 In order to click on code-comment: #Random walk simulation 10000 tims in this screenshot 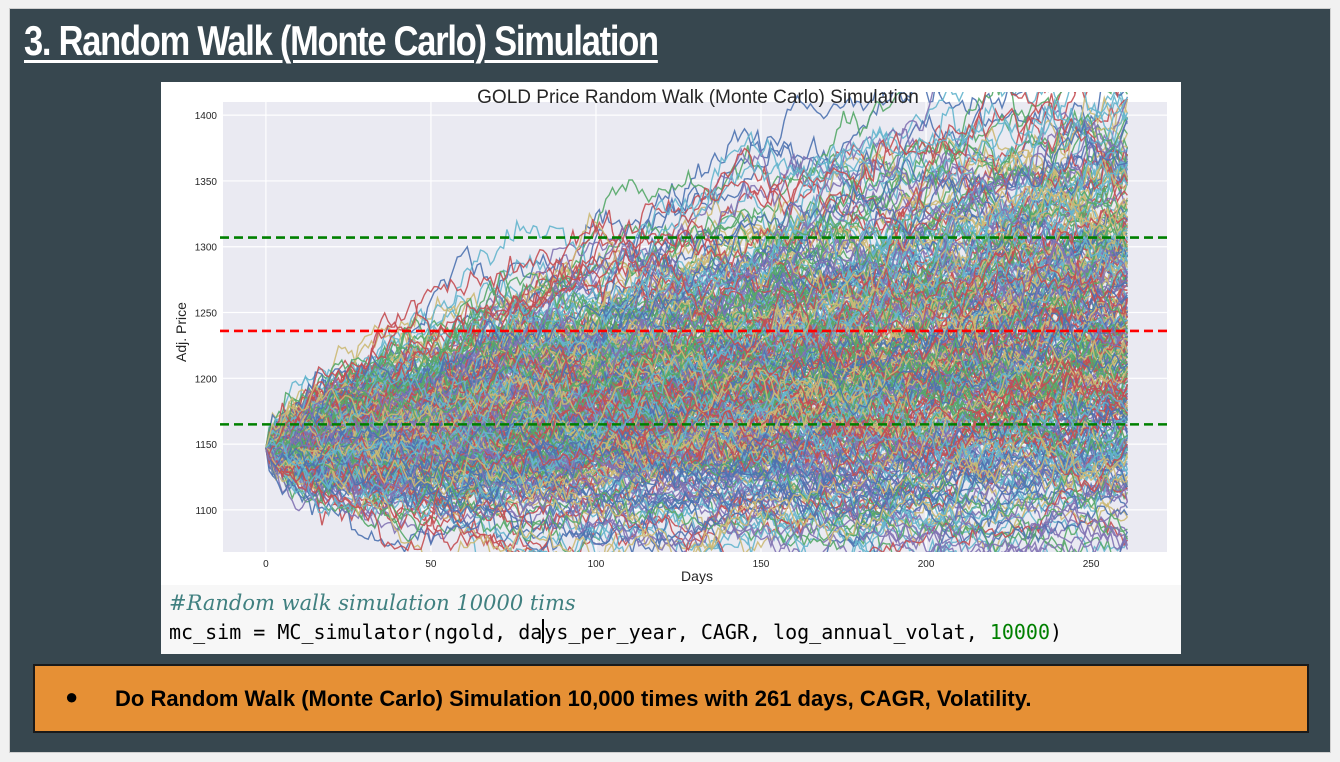, I will do `click(372, 603)`.